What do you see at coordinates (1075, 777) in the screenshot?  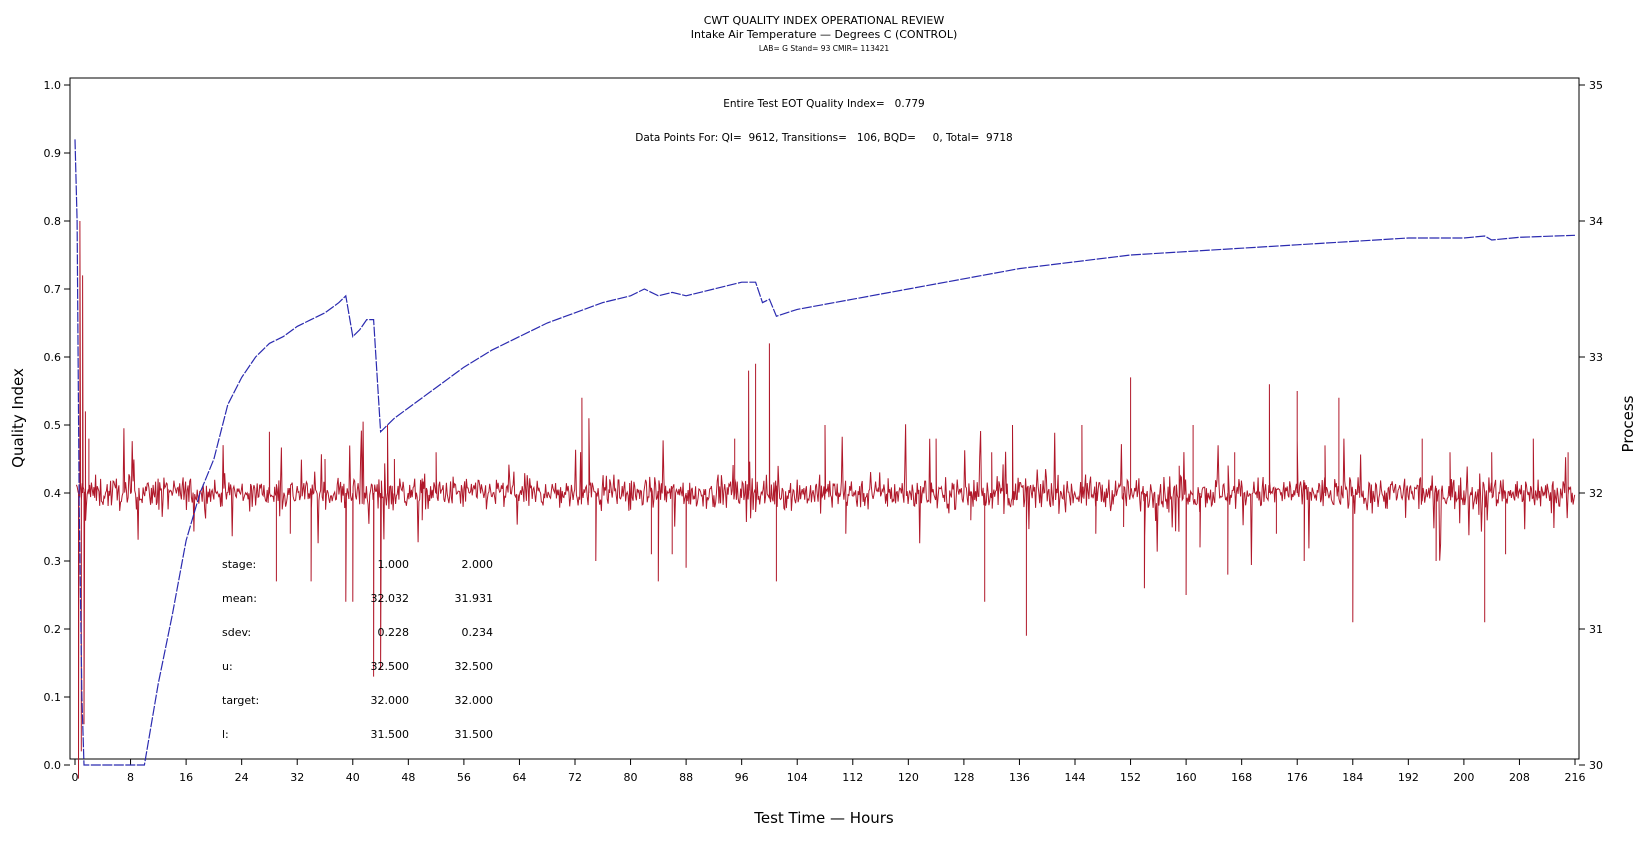 I see `x-tick-label: 144` at bounding box center [1075, 777].